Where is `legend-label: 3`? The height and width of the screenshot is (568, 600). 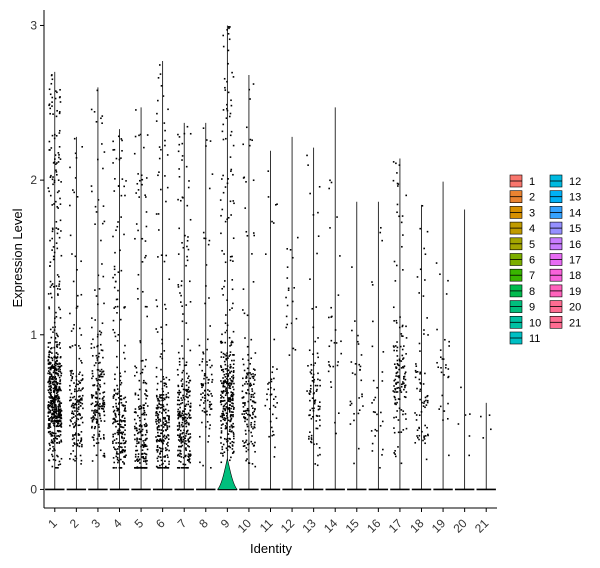 legend-label: 3 is located at coordinates (532, 213).